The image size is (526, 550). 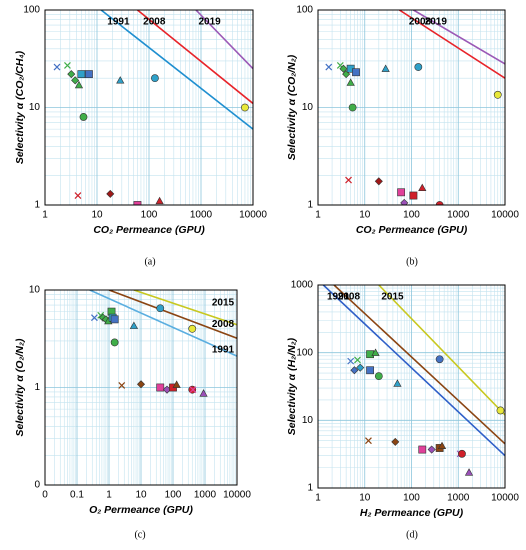 I want to click on panel-label: (a), so click(x=149, y=261).